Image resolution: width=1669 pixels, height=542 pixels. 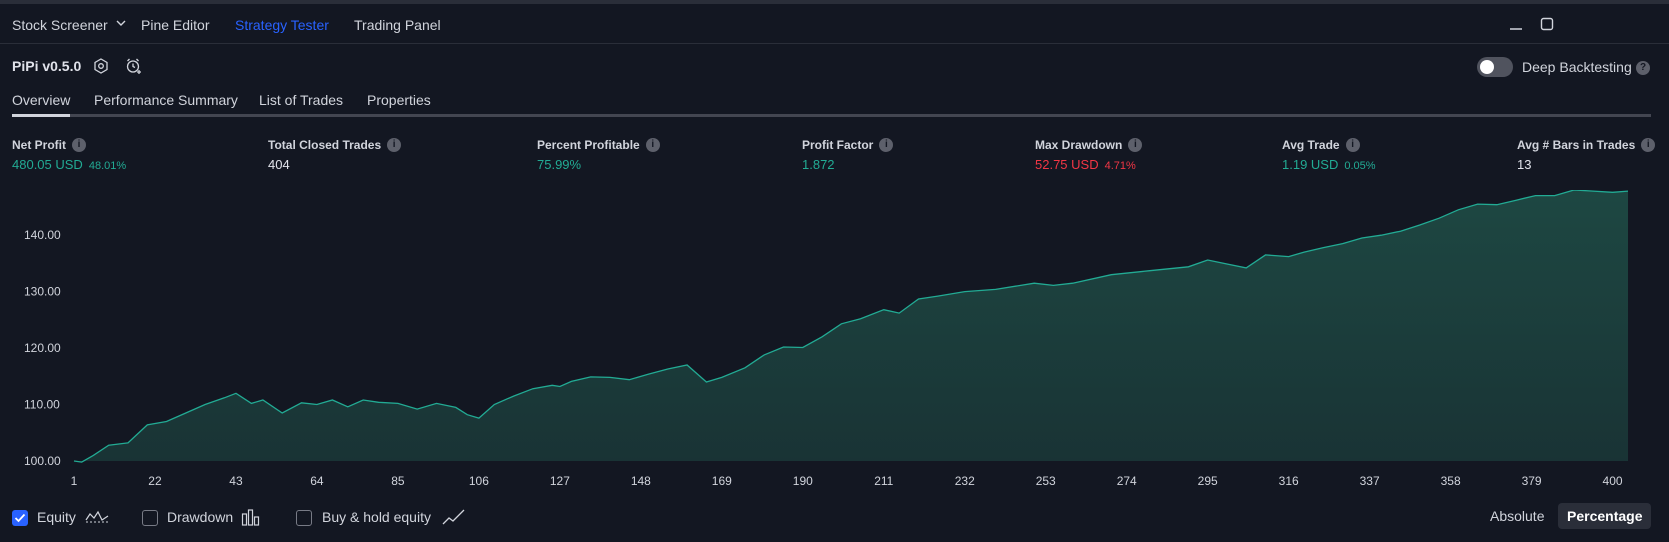 What do you see at coordinates (1079, 145) in the screenshot?
I see `metric-label: Max Drawdown` at bounding box center [1079, 145].